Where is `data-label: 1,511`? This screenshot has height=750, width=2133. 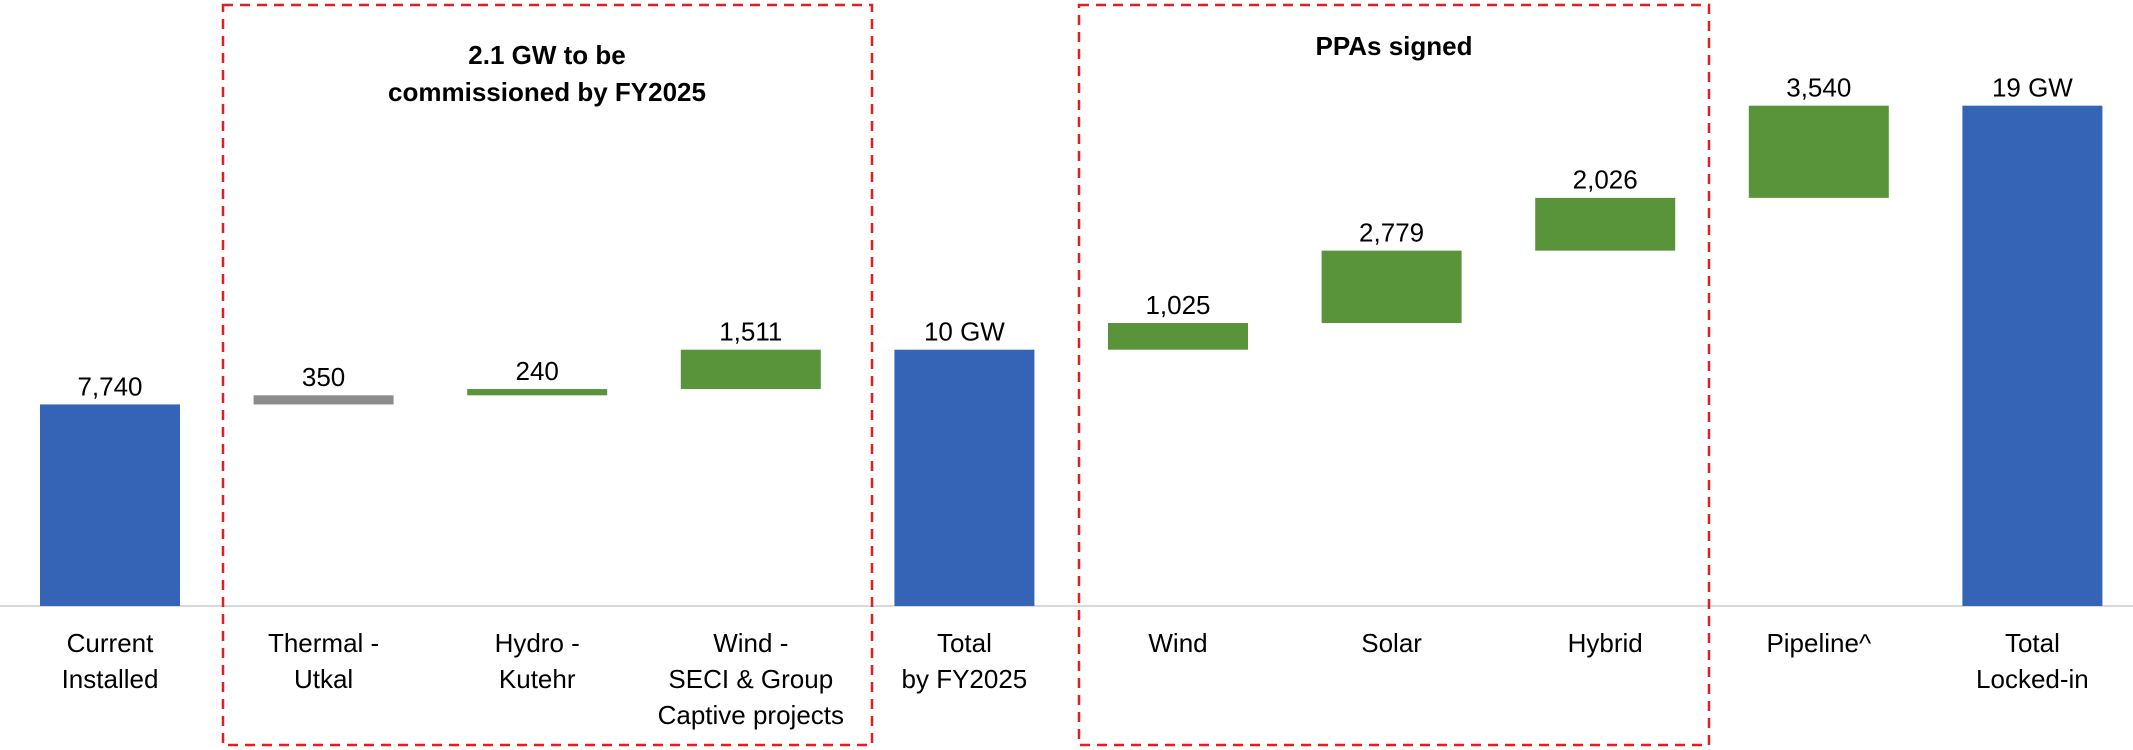
data-label: 1,511 is located at coordinates (750, 332).